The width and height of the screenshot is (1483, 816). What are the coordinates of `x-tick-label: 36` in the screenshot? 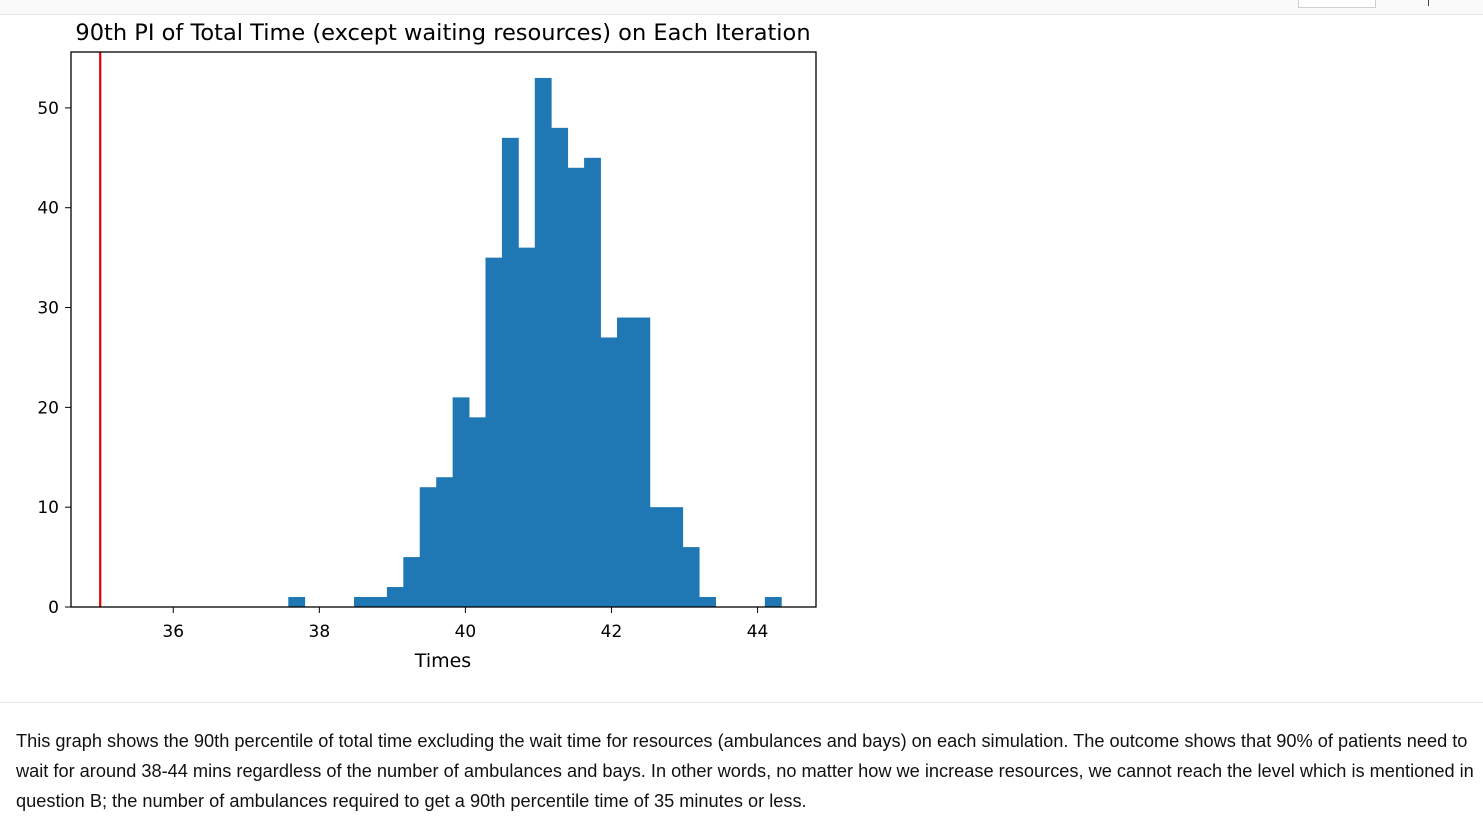 It's located at (173, 632).